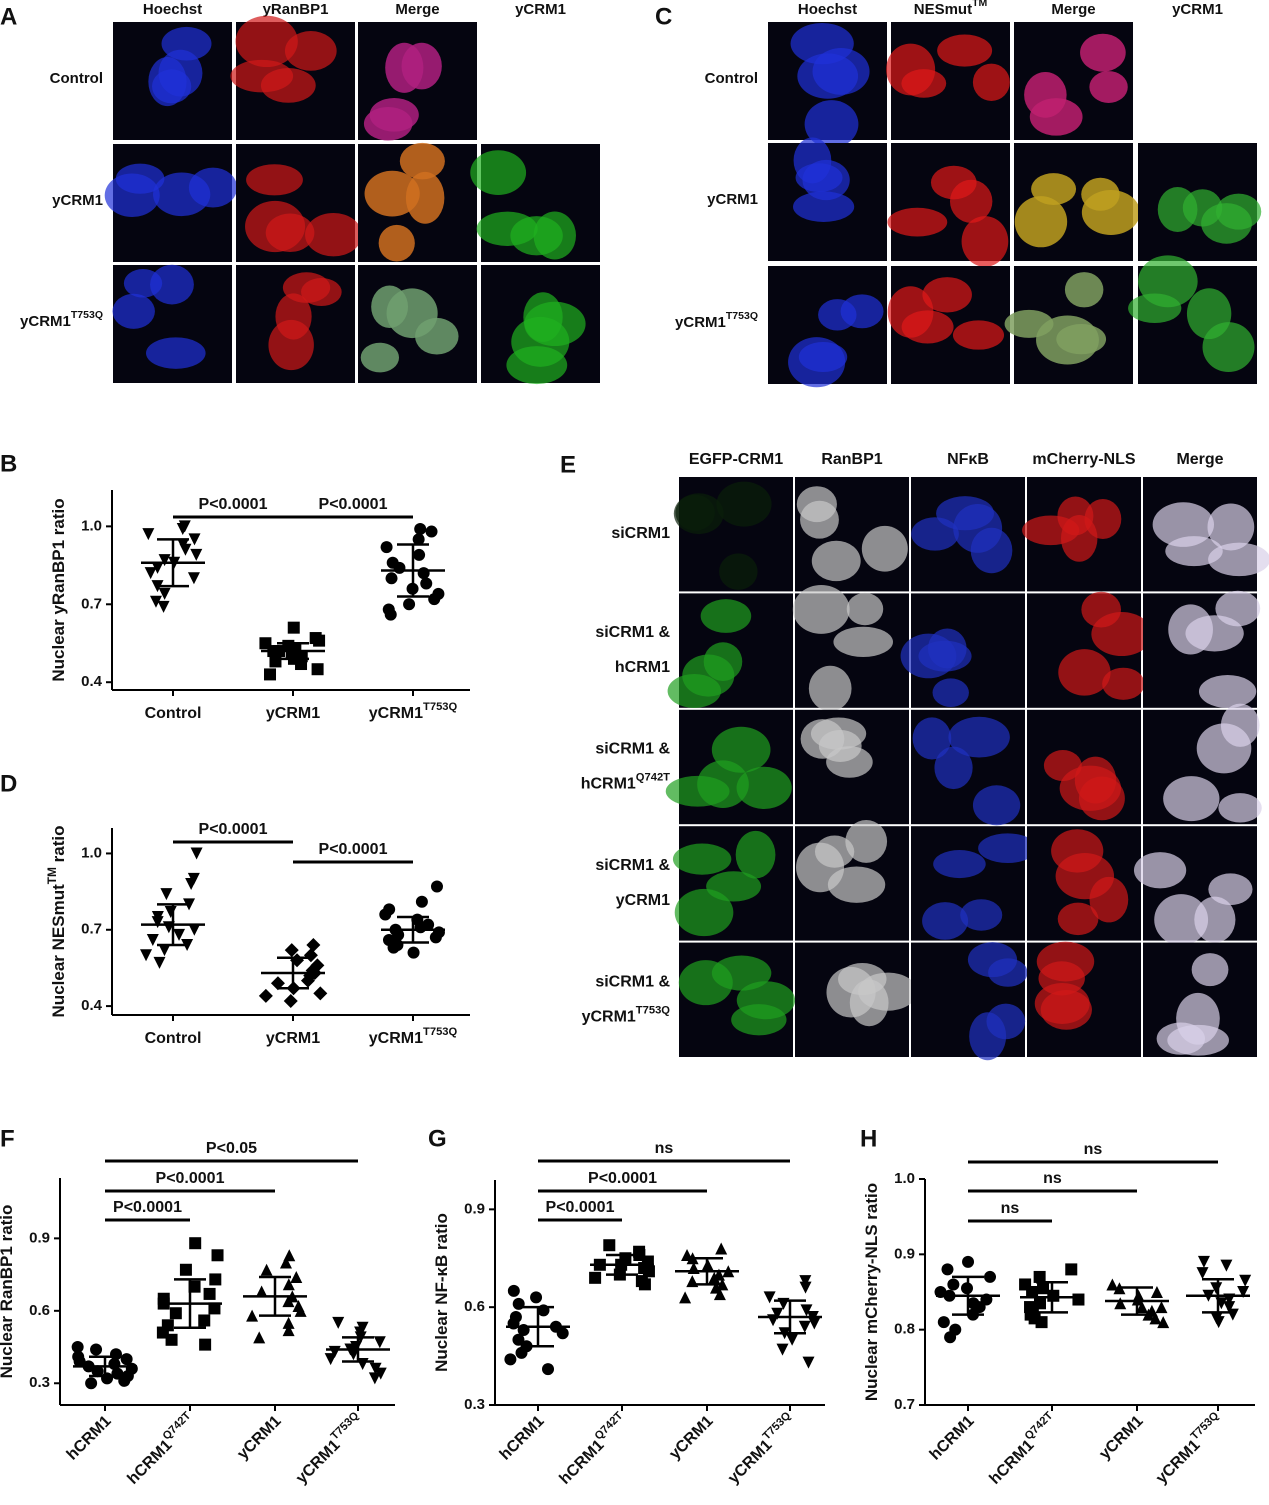 This screenshot has width=1269, height=1505. I want to click on row-label-text: Control, so click(731, 78).